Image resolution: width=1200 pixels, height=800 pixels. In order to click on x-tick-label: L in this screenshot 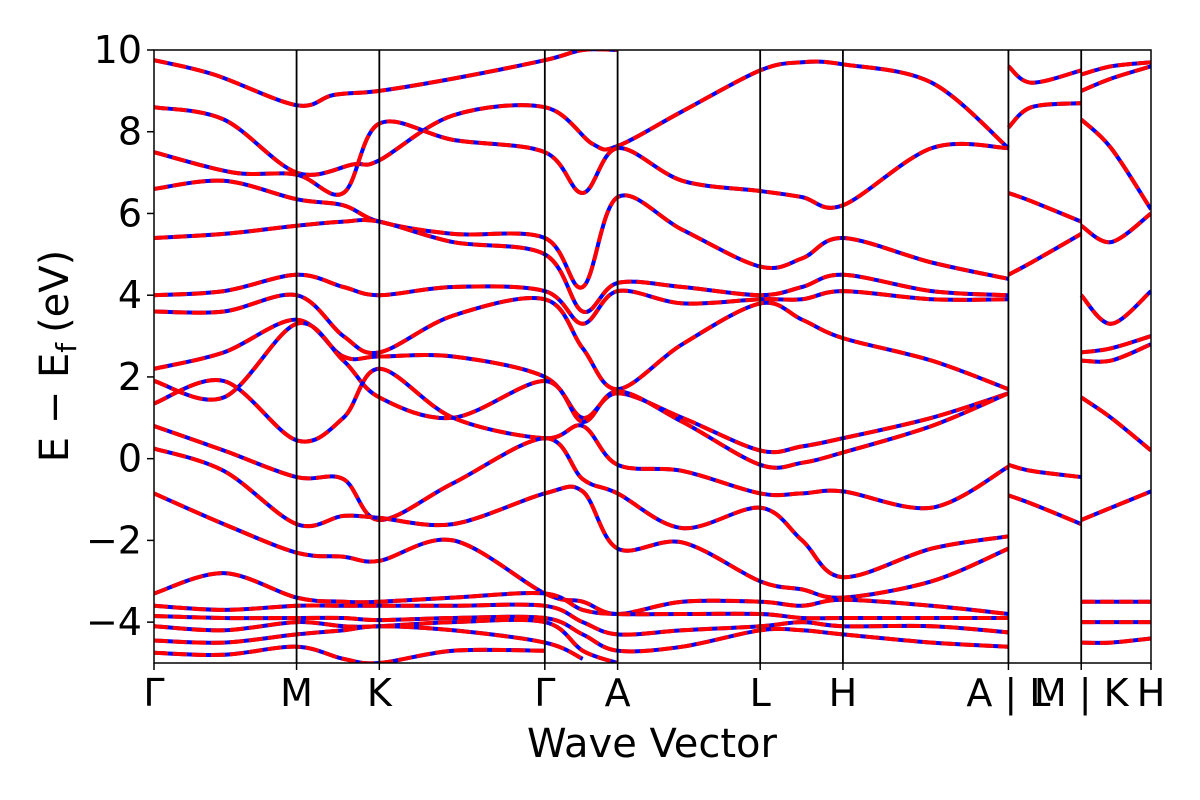, I will do `click(760, 693)`.